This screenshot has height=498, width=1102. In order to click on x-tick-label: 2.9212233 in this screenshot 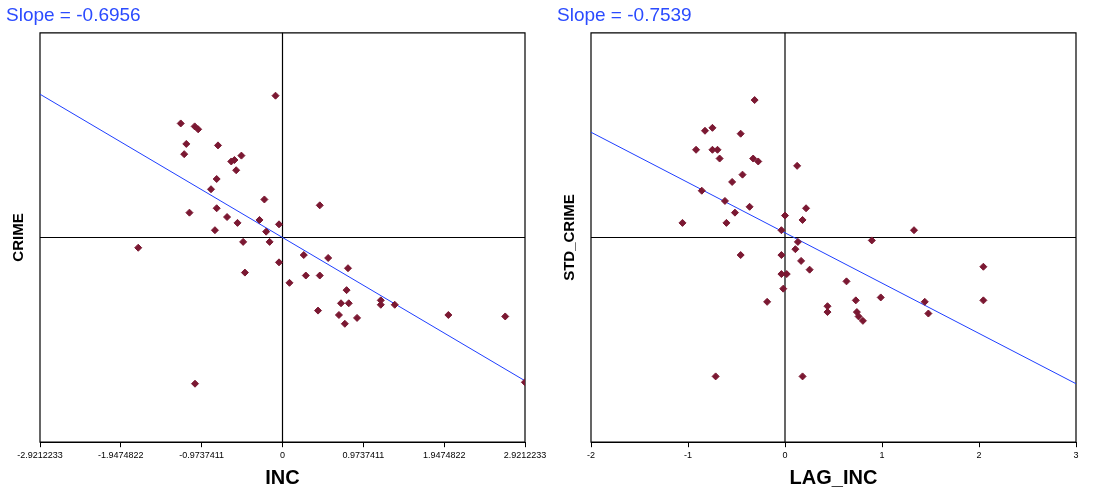, I will do `click(525, 455)`.